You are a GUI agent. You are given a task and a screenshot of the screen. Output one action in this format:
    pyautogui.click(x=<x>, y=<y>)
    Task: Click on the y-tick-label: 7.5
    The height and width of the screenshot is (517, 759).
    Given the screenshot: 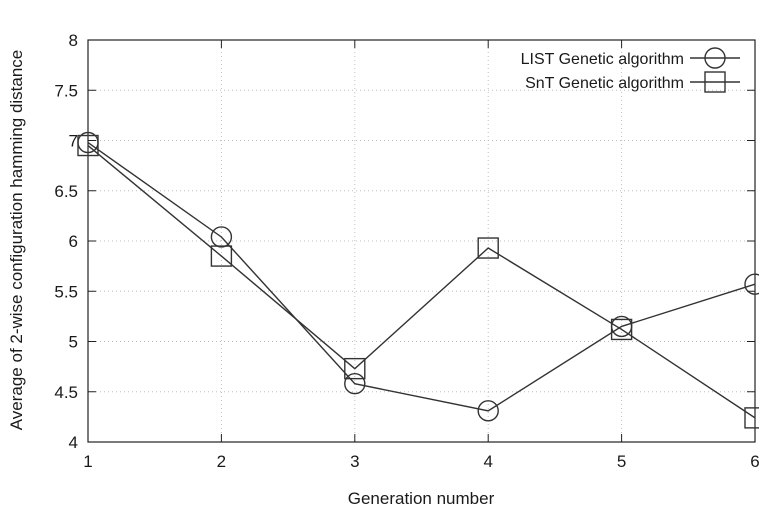 What is the action you would take?
    pyautogui.click(x=66, y=90)
    